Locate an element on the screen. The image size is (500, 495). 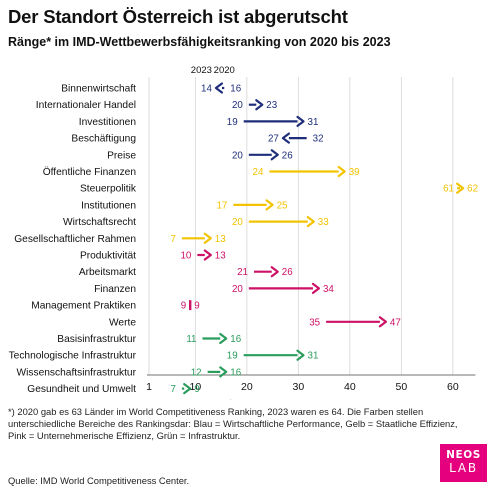
row-label: Internationaler Handel is located at coordinates (86, 105).